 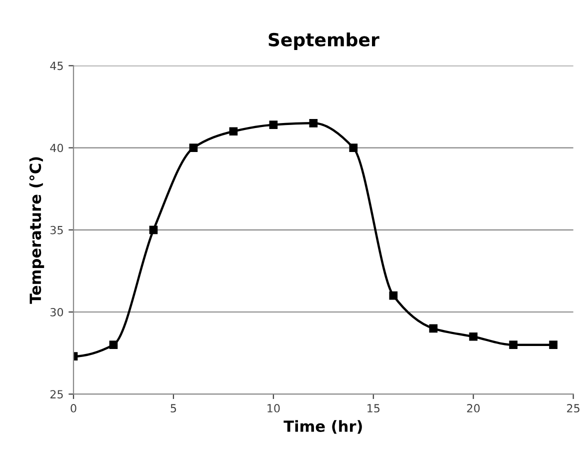 I want to click on y-tick-label: 45, so click(x=56, y=66).